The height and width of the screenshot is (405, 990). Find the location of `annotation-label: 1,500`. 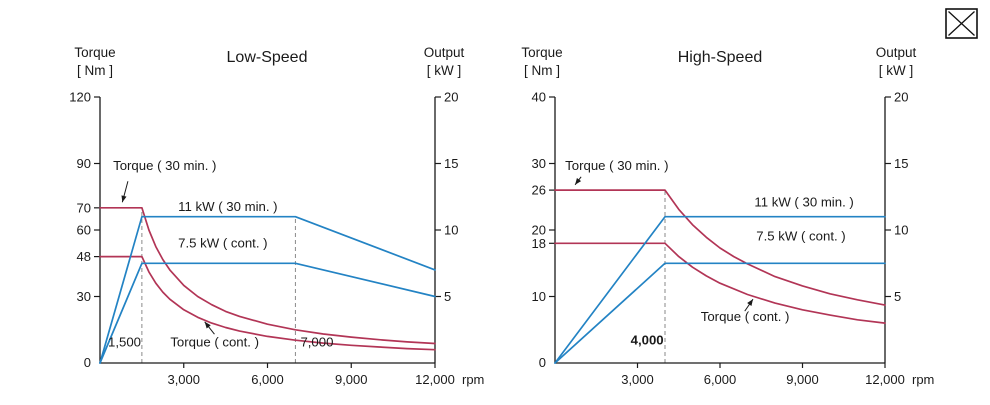

annotation-label: 1,500 is located at coordinates (124, 341).